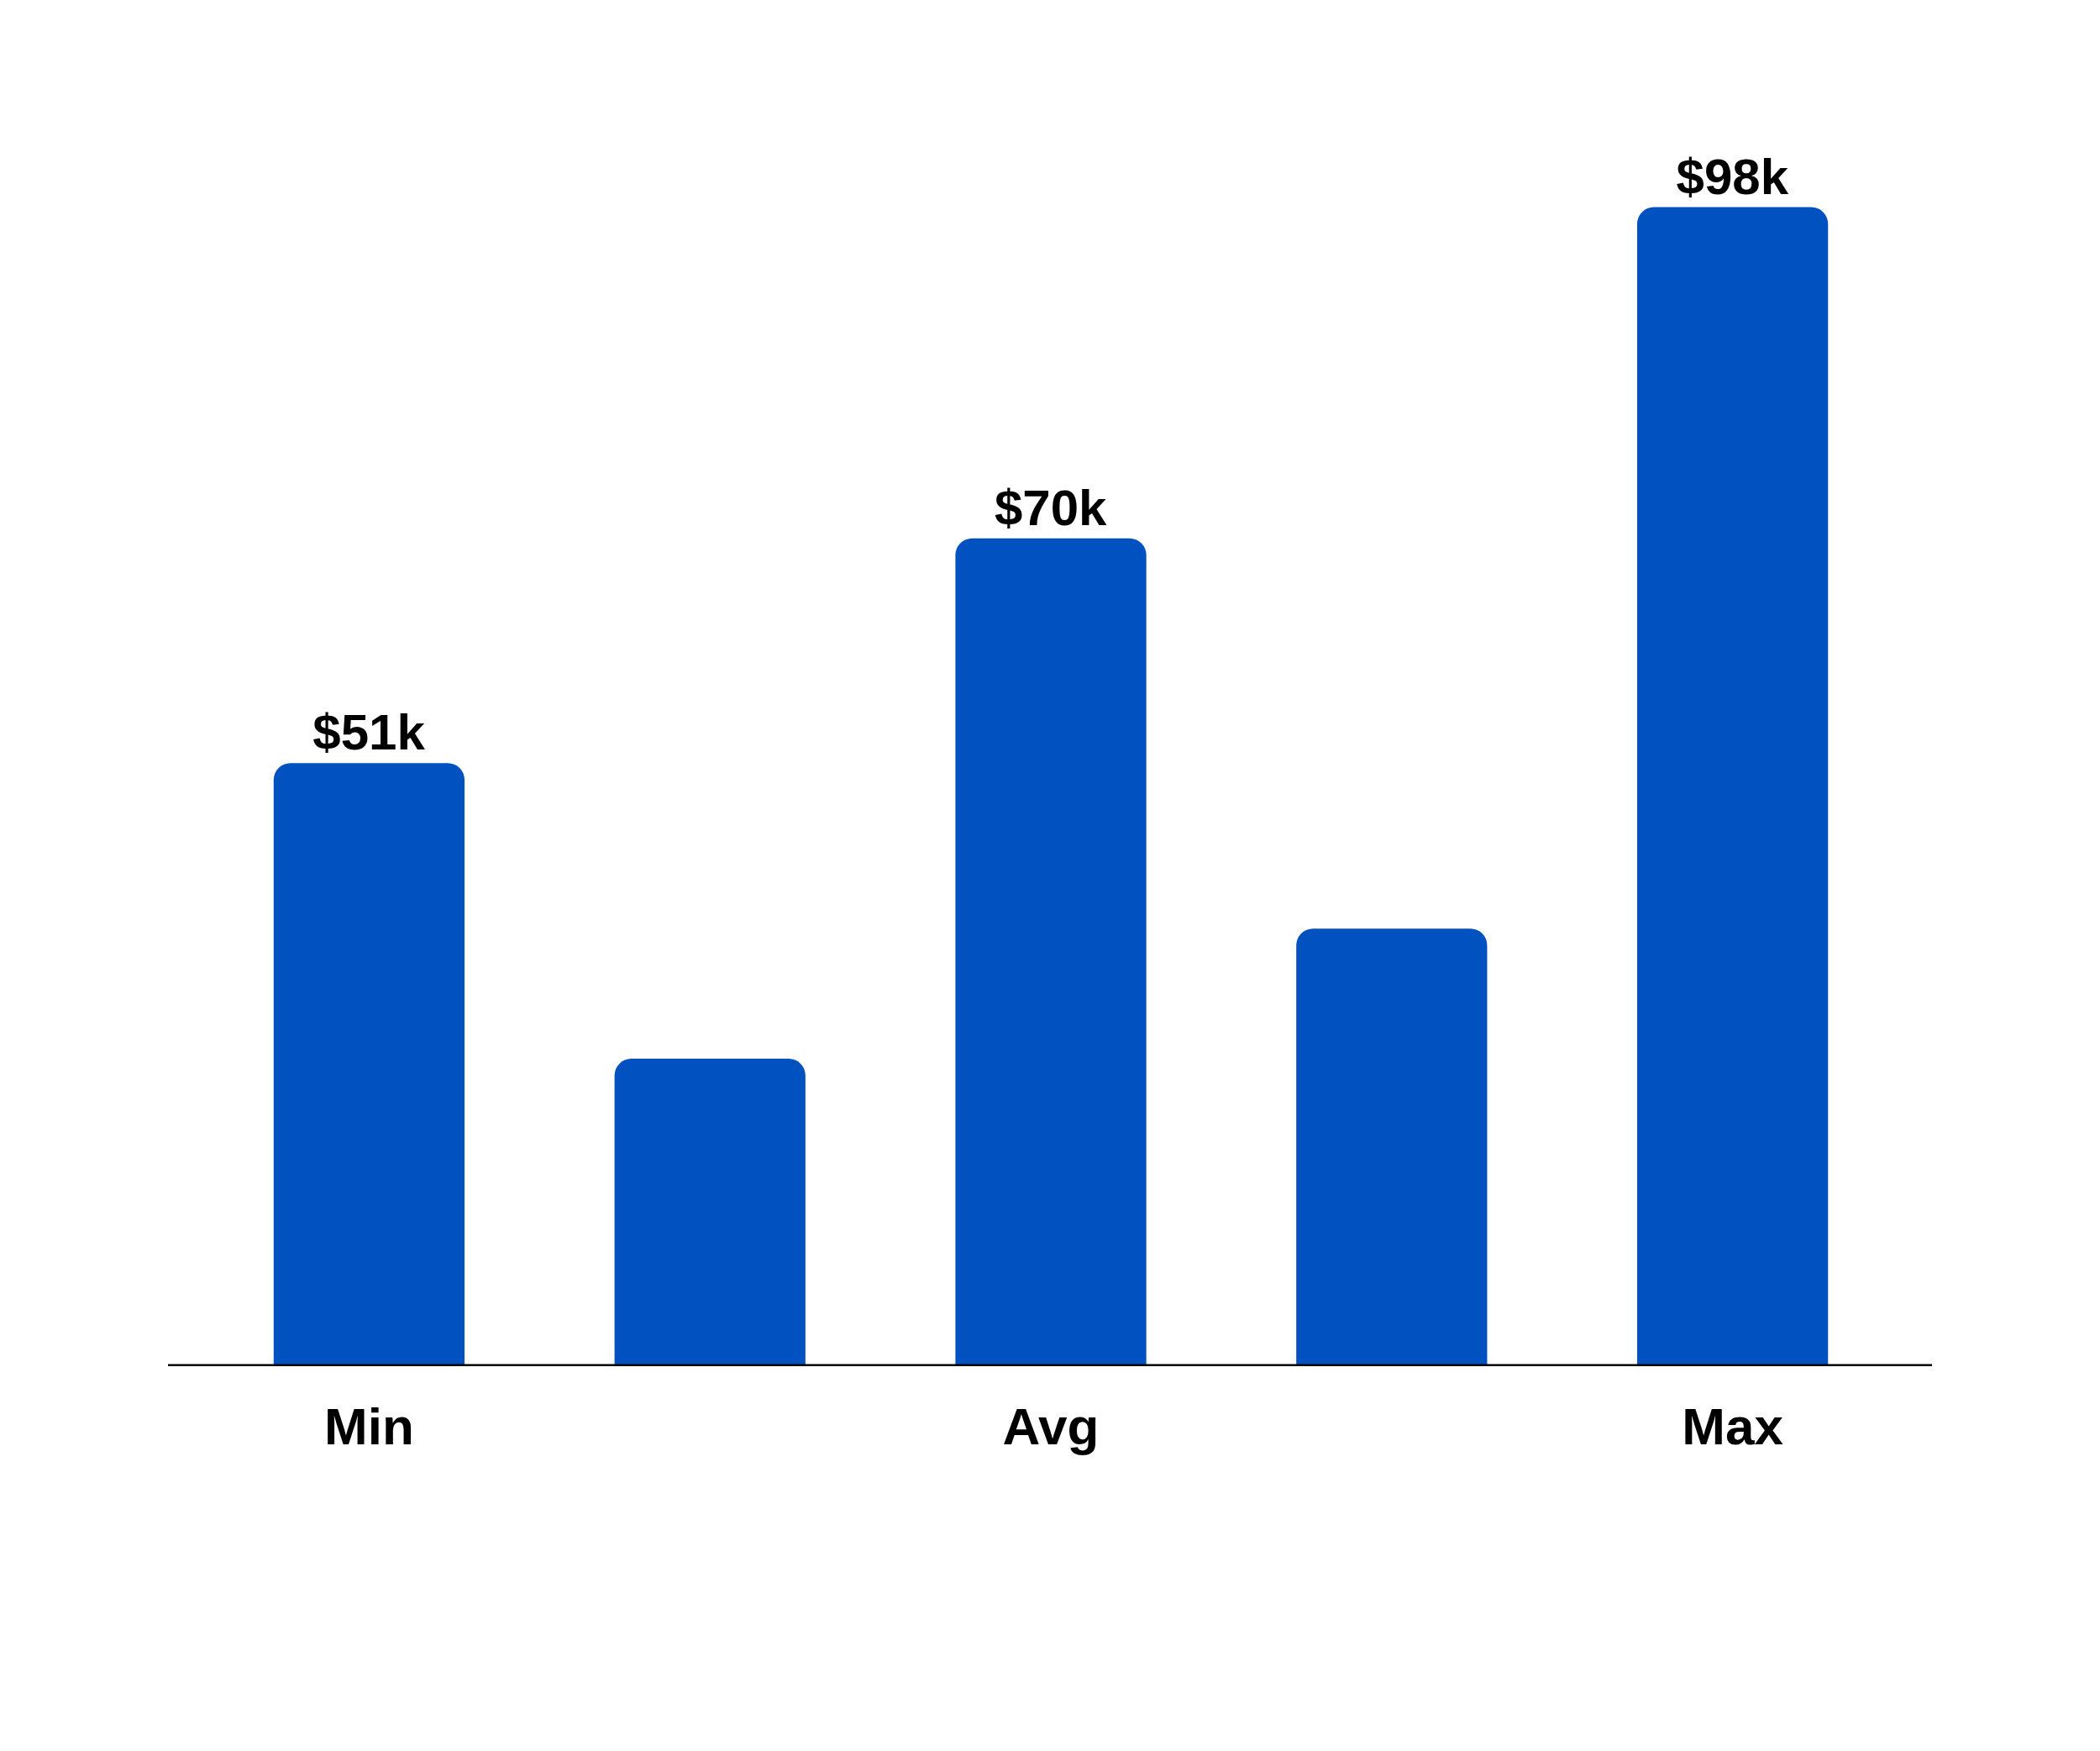  I want to click on data-label: $70k, so click(1051, 508).